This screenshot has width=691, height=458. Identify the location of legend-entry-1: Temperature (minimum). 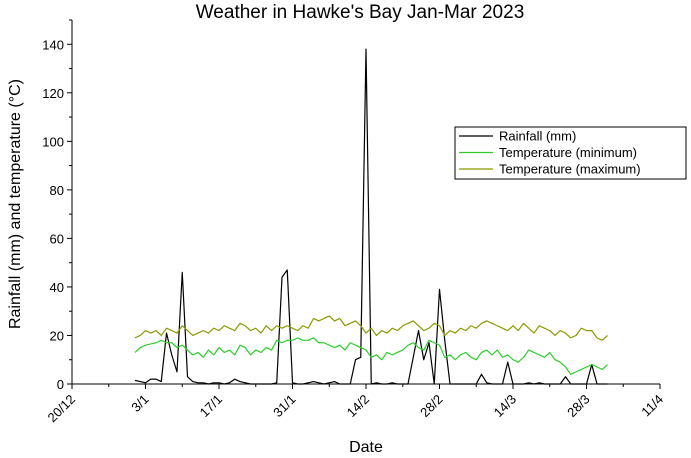
(568, 152).